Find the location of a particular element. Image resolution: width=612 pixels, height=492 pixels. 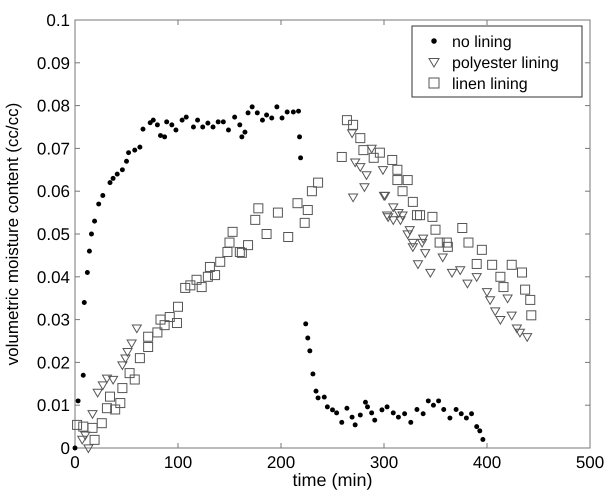

x-tick-label: 100 is located at coordinates (178, 462).